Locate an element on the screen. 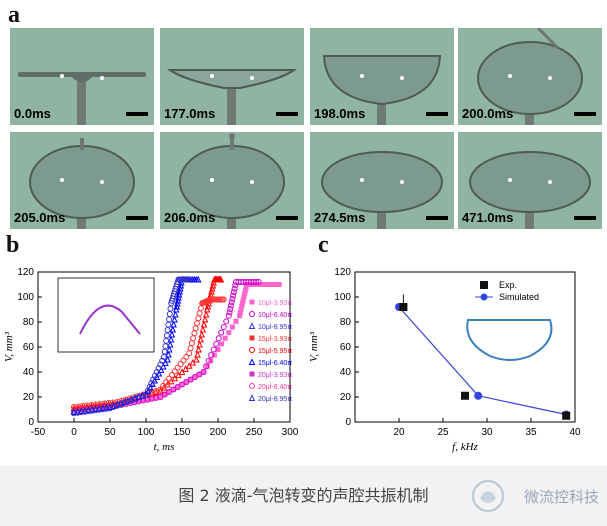  y-tick-label: 0 is located at coordinates (31, 422).